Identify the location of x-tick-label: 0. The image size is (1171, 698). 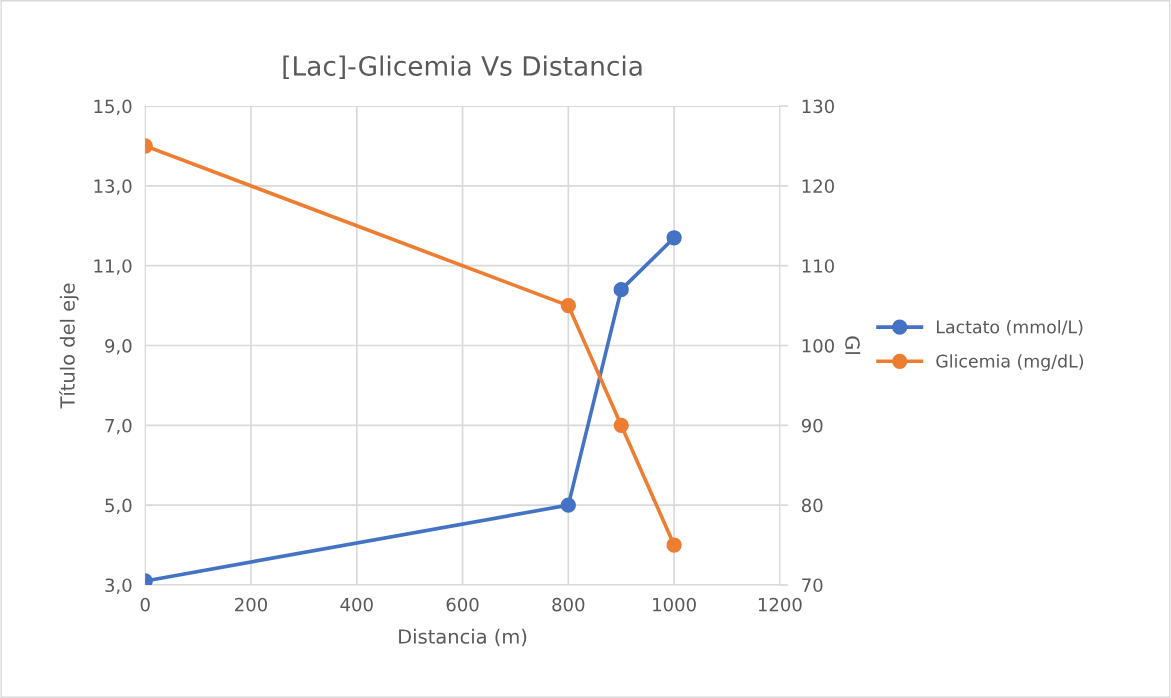
(145, 604).